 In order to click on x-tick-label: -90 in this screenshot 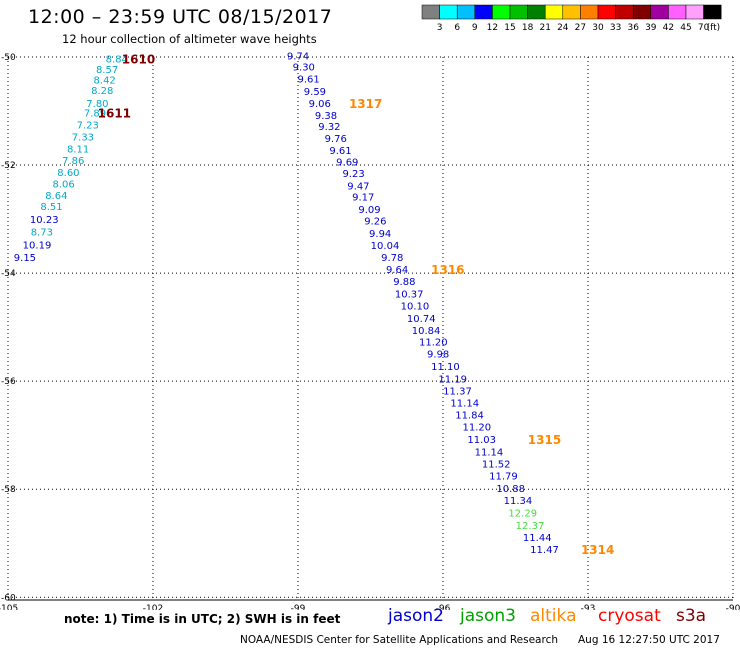, I will do `click(733, 607)`.